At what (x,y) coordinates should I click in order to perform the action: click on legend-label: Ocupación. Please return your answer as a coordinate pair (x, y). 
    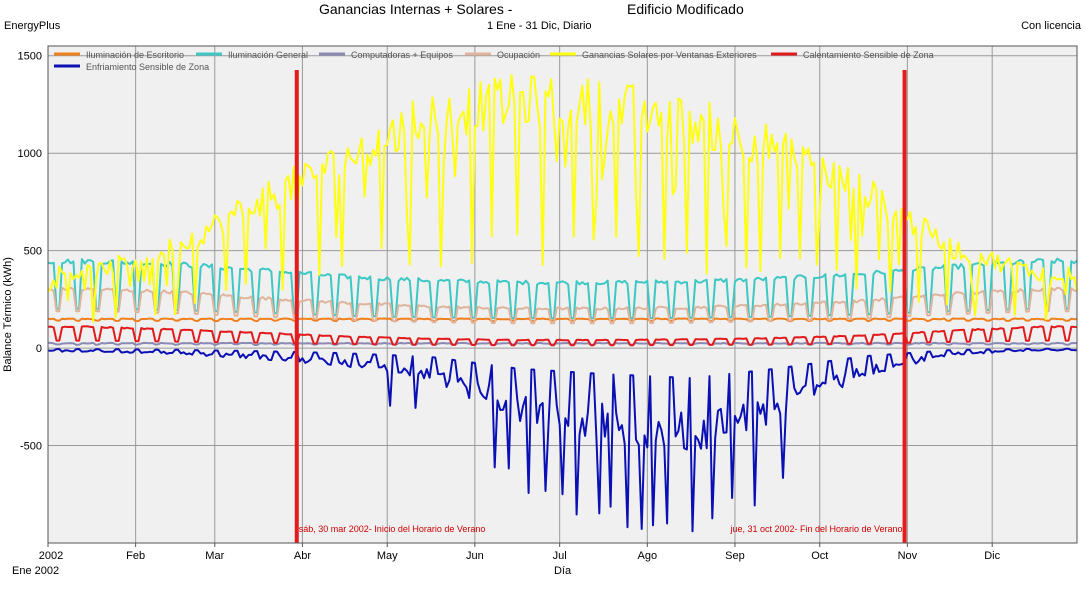
    Looking at the image, I should click on (518, 55).